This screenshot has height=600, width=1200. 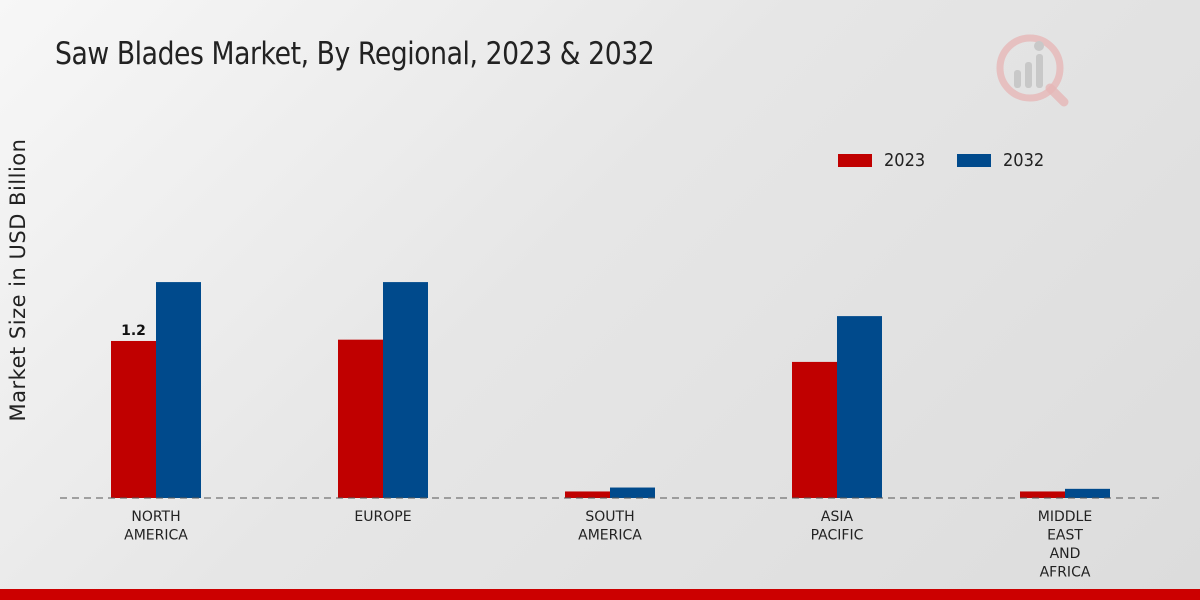 I want to click on legend-swatch-2032, so click(x=974, y=160).